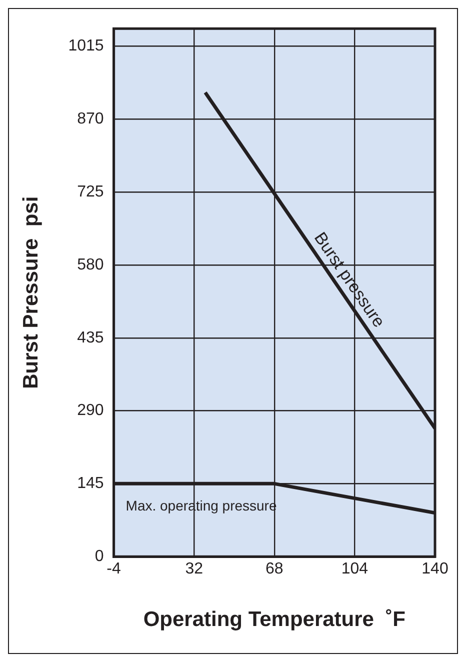  I want to click on y-tick-label: 870, so click(90, 119).